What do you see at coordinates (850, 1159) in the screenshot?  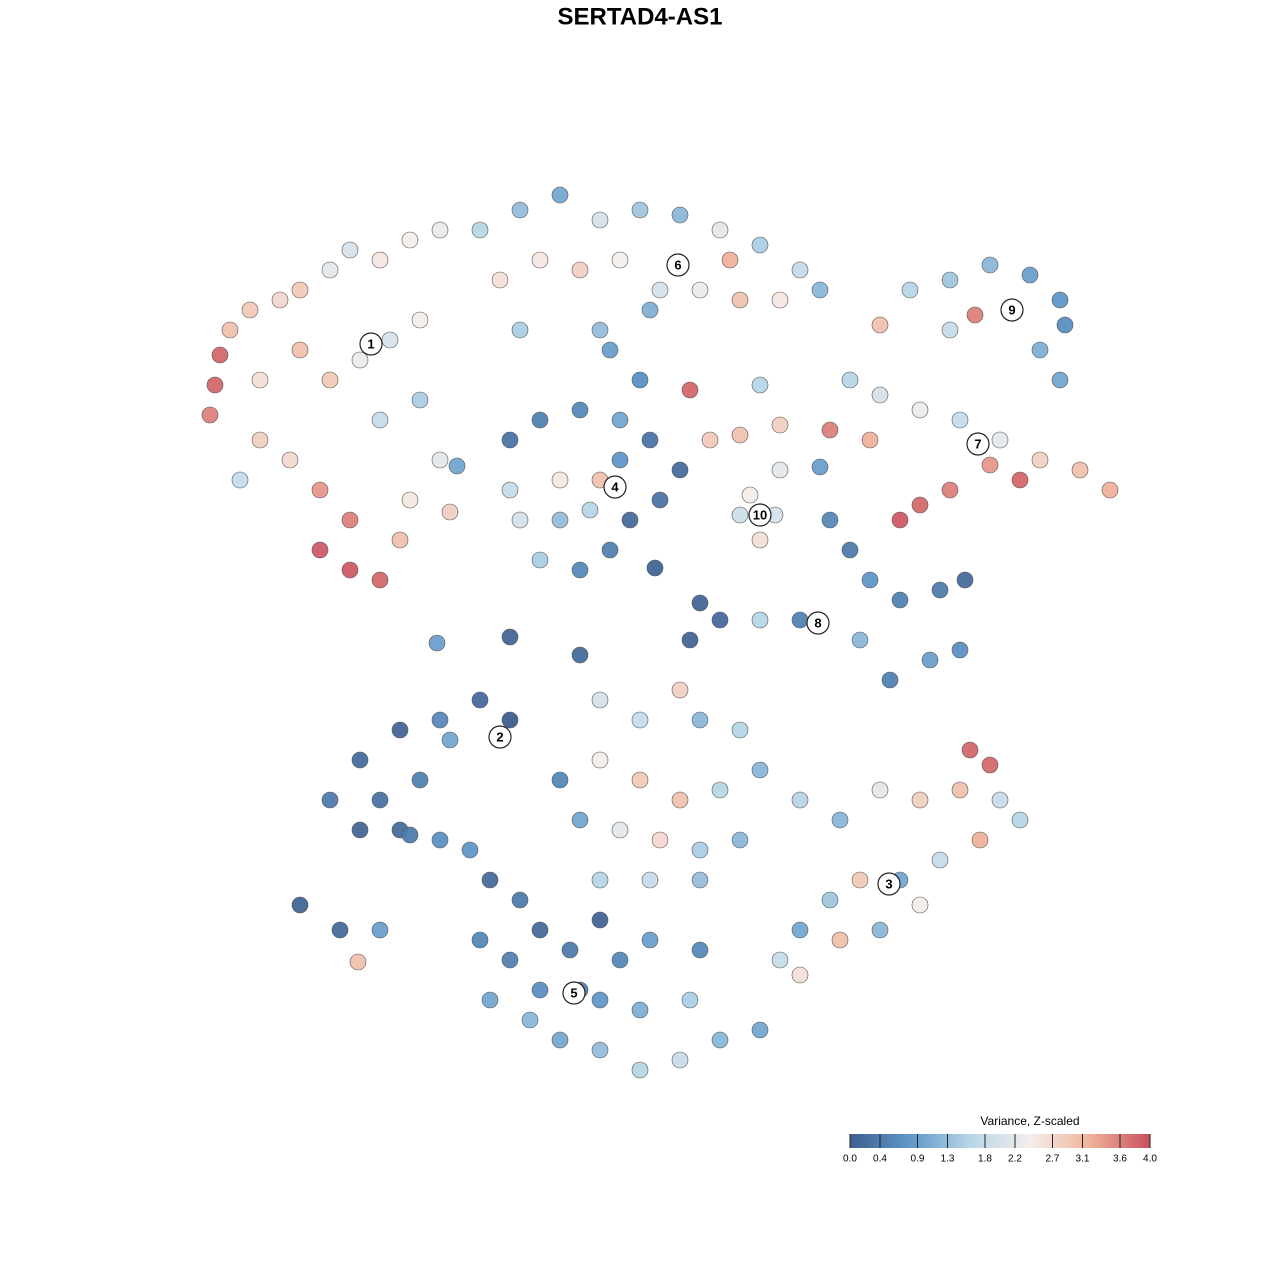 I see `colorbar-tick-label: 0.0` at bounding box center [850, 1159].